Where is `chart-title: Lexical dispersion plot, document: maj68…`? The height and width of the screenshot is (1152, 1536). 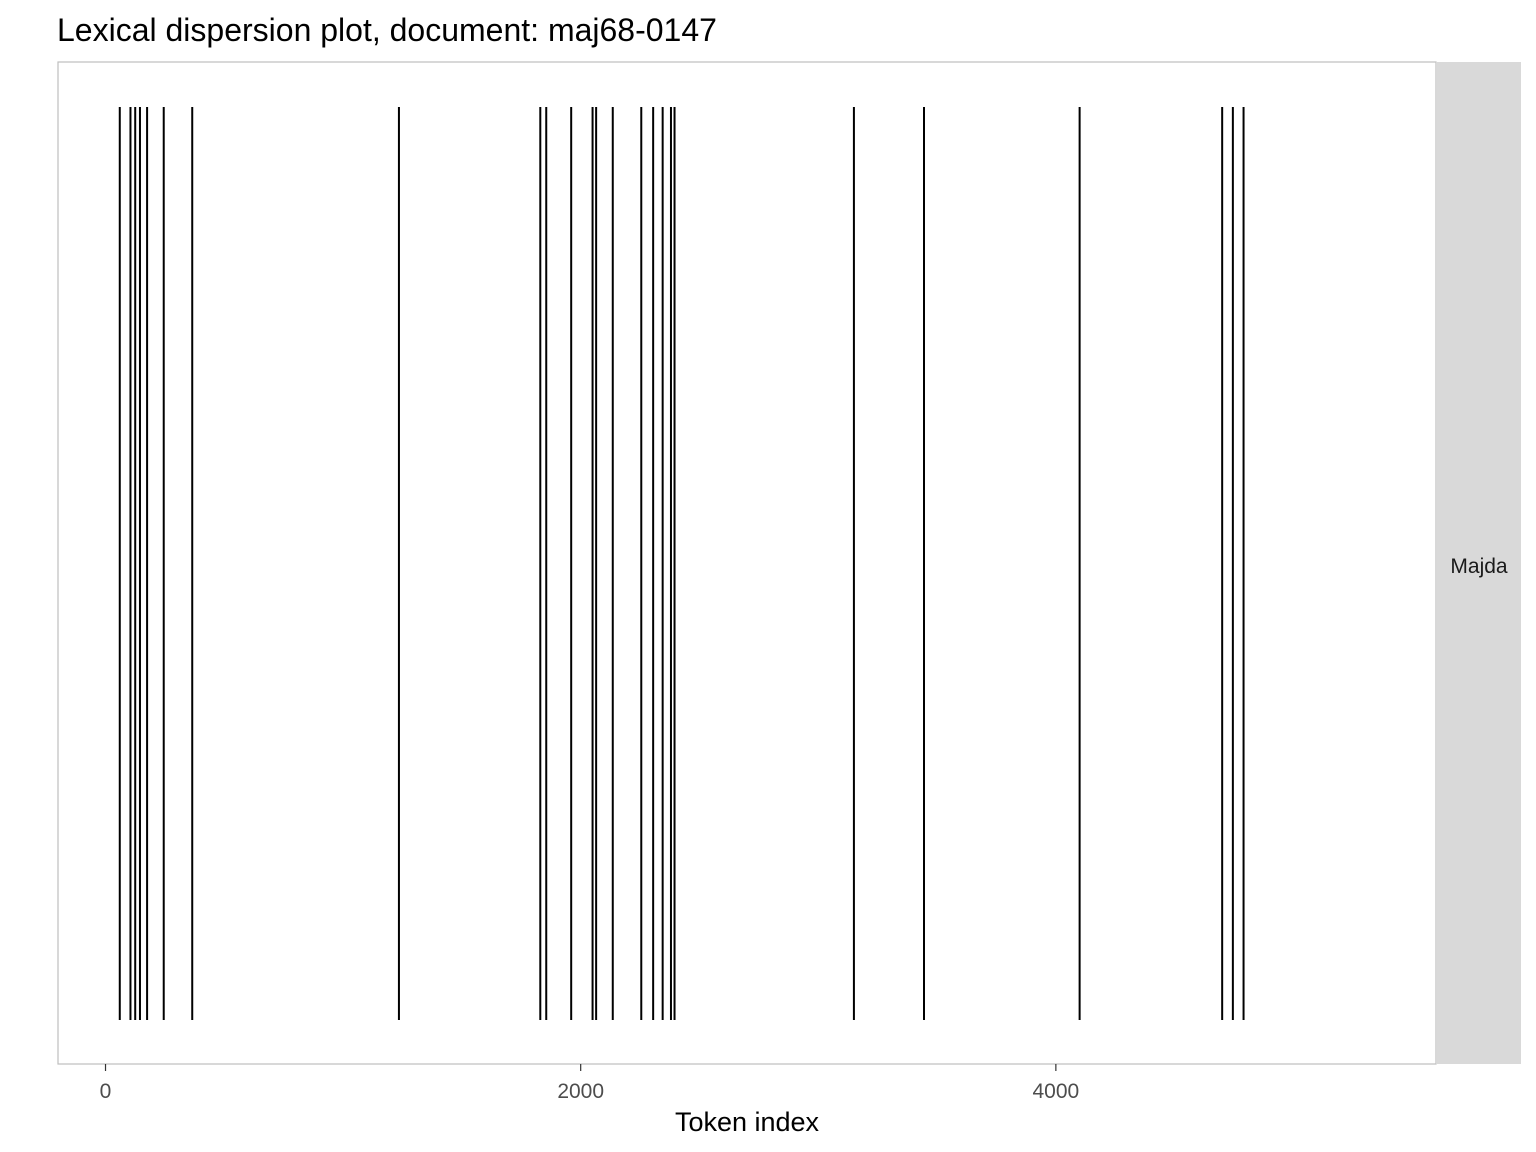 chart-title: Lexical dispersion plot, document: maj68… is located at coordinates (387, 30).